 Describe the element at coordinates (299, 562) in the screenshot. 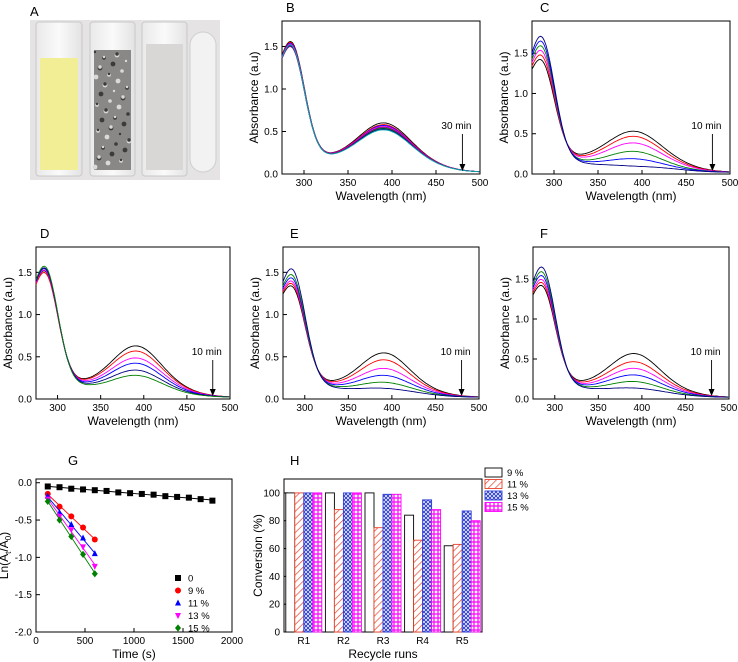

I see `bar-r1-s2` at that location.